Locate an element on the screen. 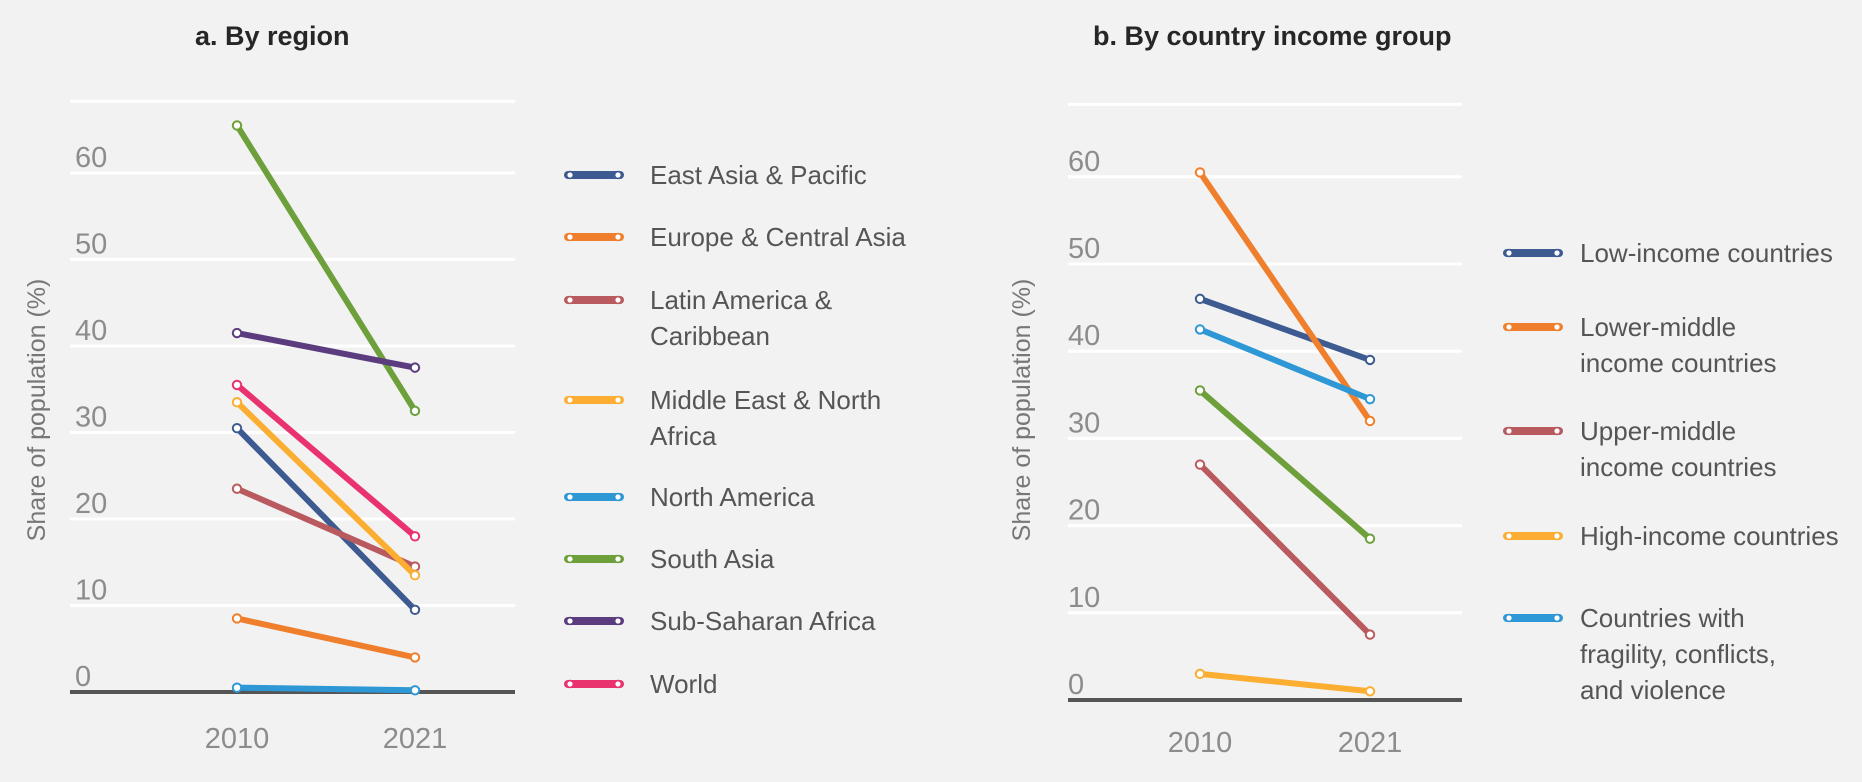 The height and width of the screenshot is (782, 1862). panel-a-y-ticks: 0 10 20 30 40 50 60 is located at coordinates (91, 417).